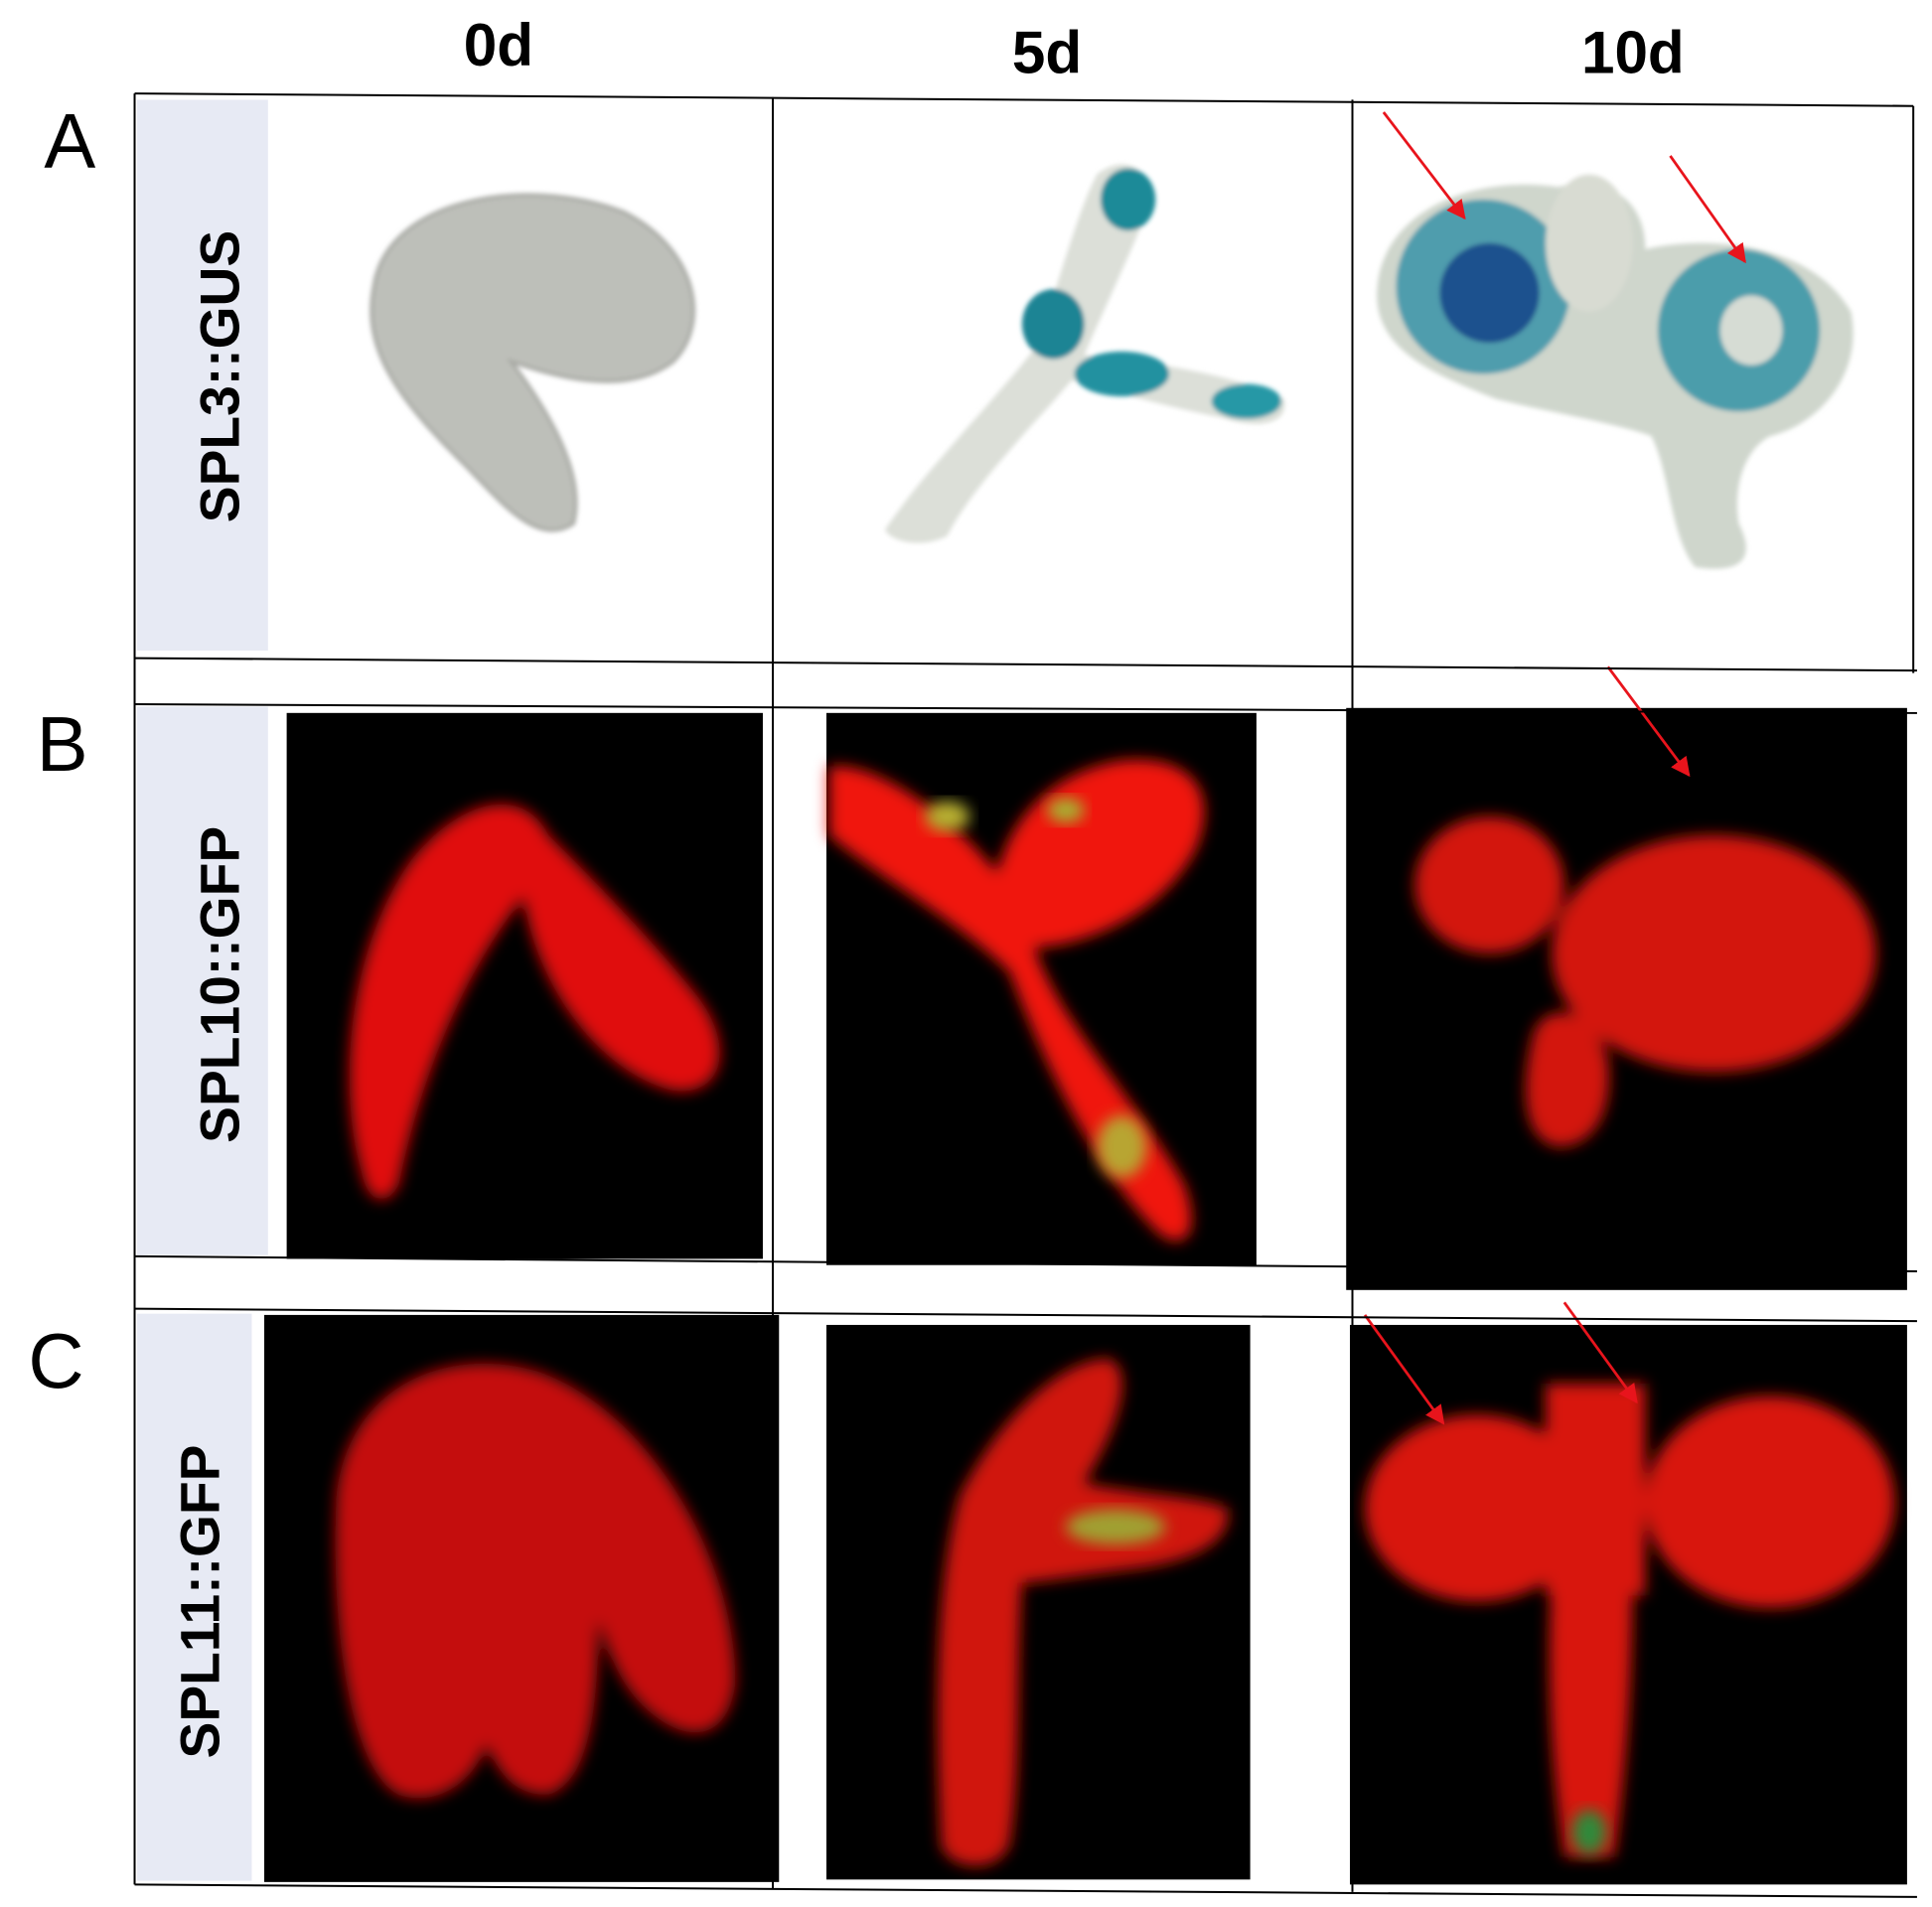  I want to click on row-label: SPL10::GFP, so click(219, 984).